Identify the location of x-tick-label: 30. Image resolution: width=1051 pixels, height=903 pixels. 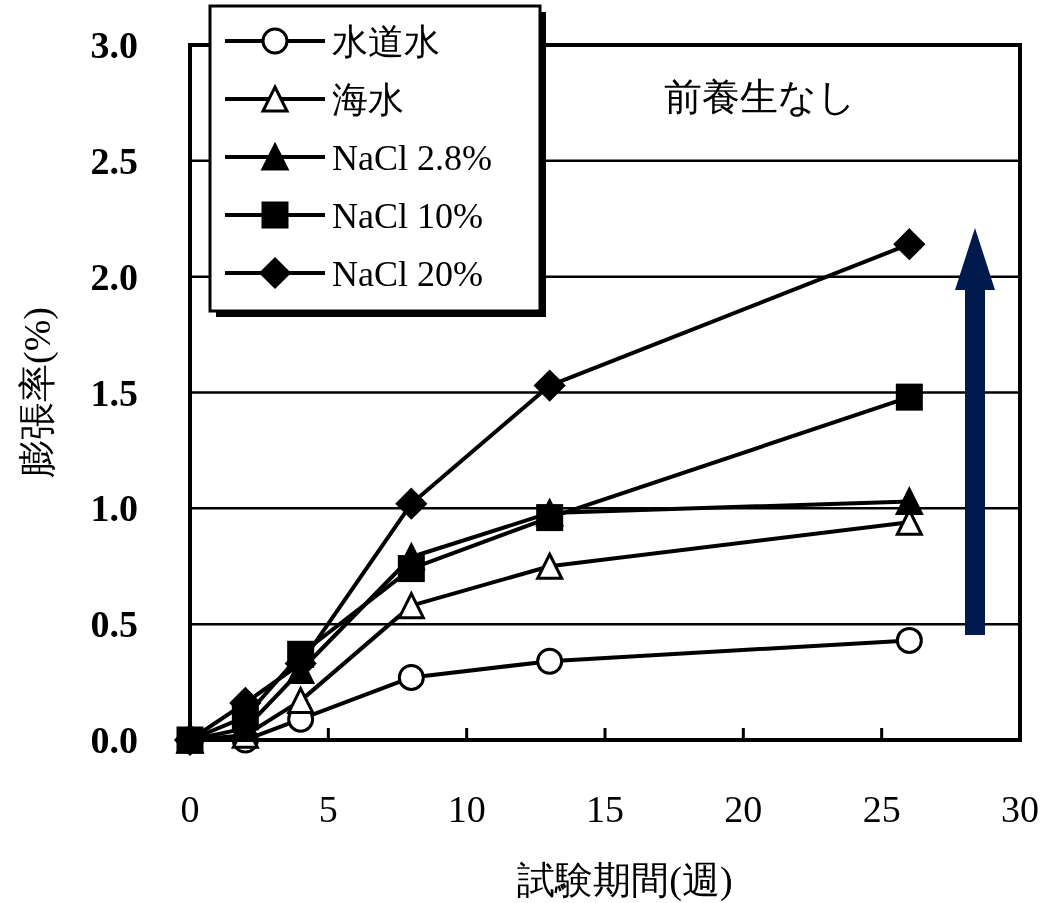
(1020, 809).